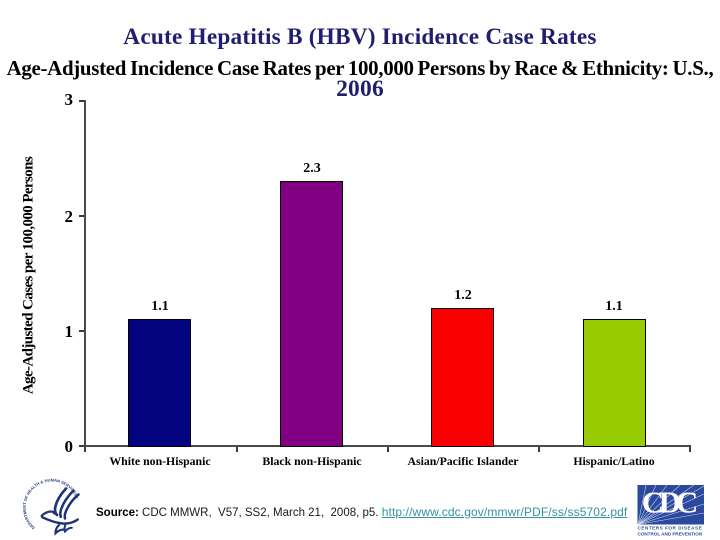 The image size is (720, 540). What do you see at coordinates (670, 502) in the screenshot?
I see `svg-text: CDC` at bounding box center [670, 502].